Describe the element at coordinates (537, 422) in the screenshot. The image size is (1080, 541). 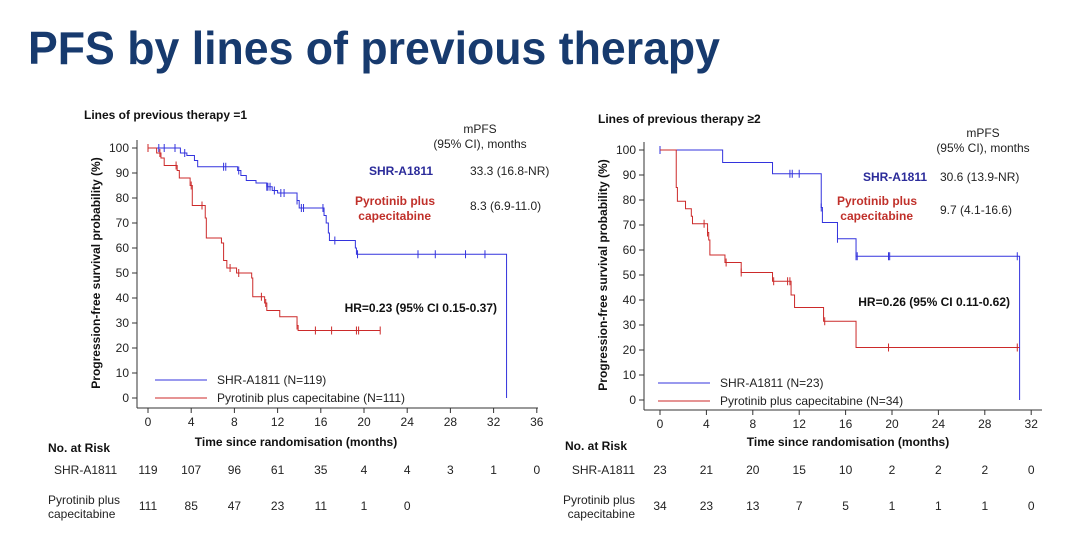
I see `x-tick-label: 36` at that location.